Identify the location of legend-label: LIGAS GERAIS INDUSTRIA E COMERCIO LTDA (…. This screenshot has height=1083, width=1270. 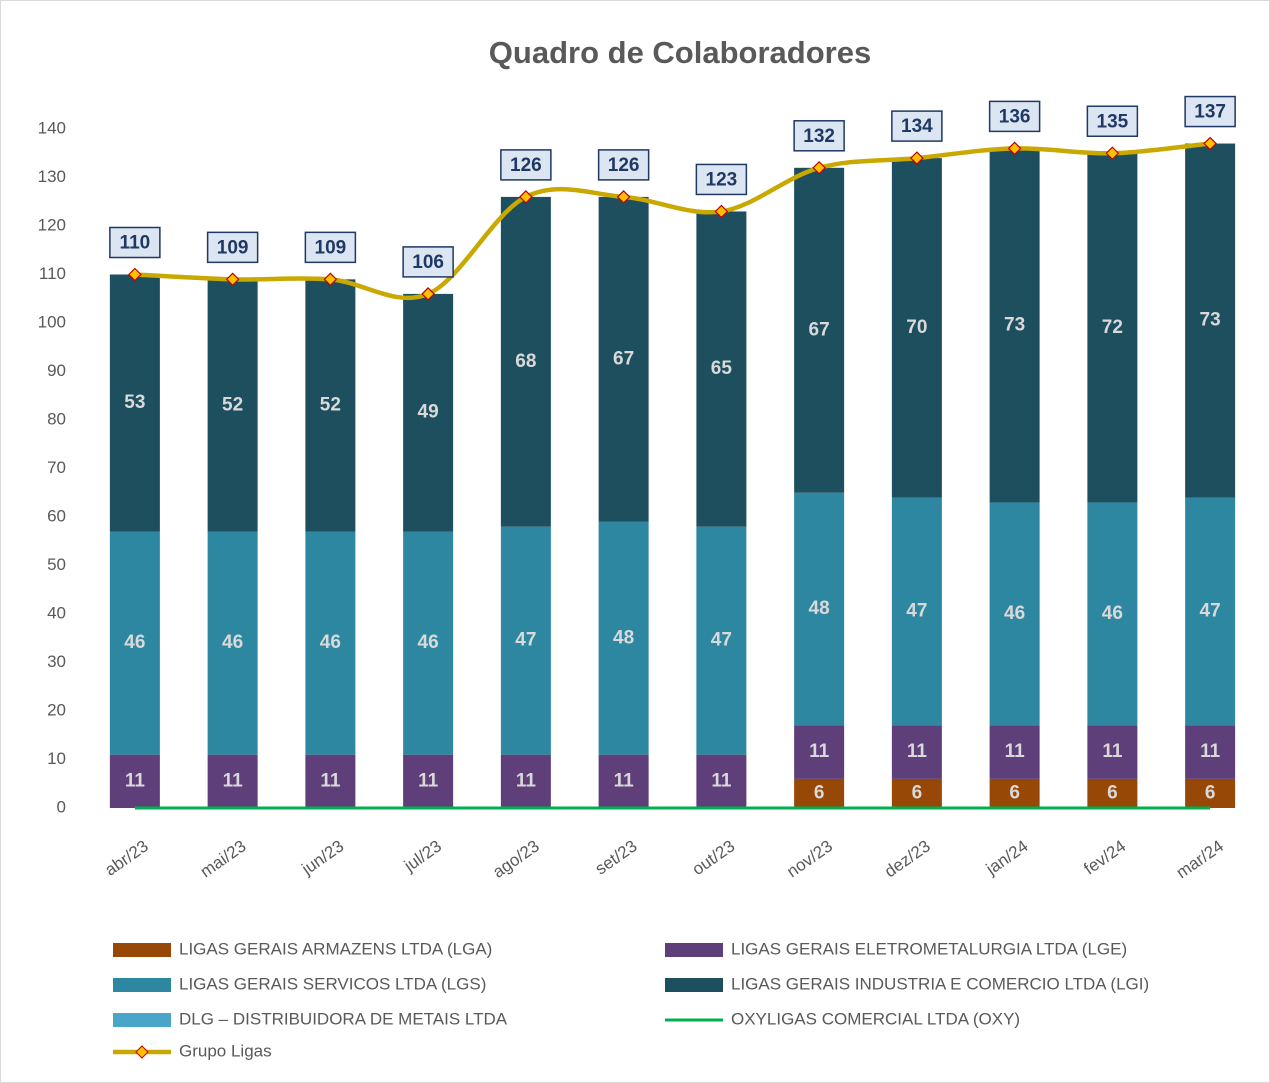
(940, 983).